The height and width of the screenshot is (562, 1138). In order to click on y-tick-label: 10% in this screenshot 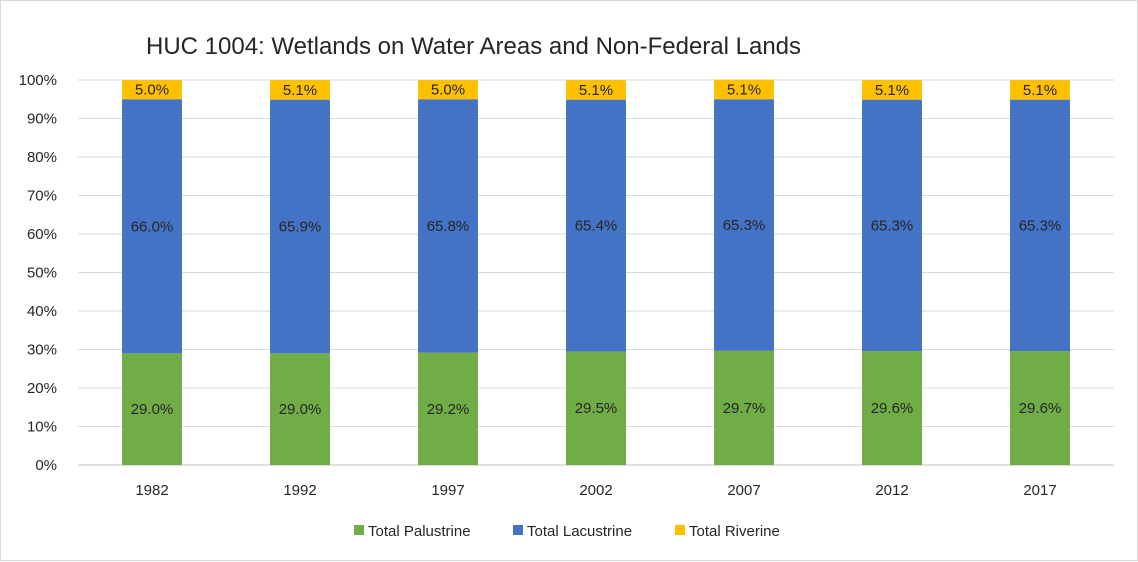, I will do `click(42, 427)`.